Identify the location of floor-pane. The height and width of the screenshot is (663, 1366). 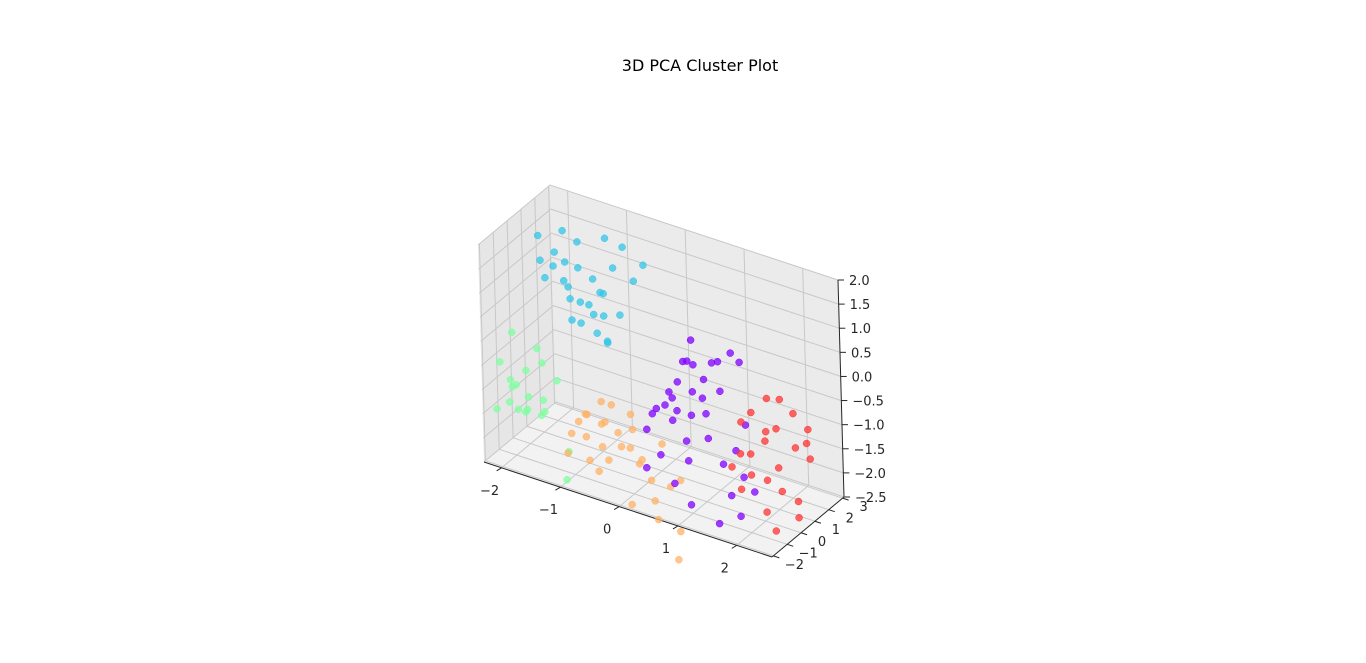
(664, 479).